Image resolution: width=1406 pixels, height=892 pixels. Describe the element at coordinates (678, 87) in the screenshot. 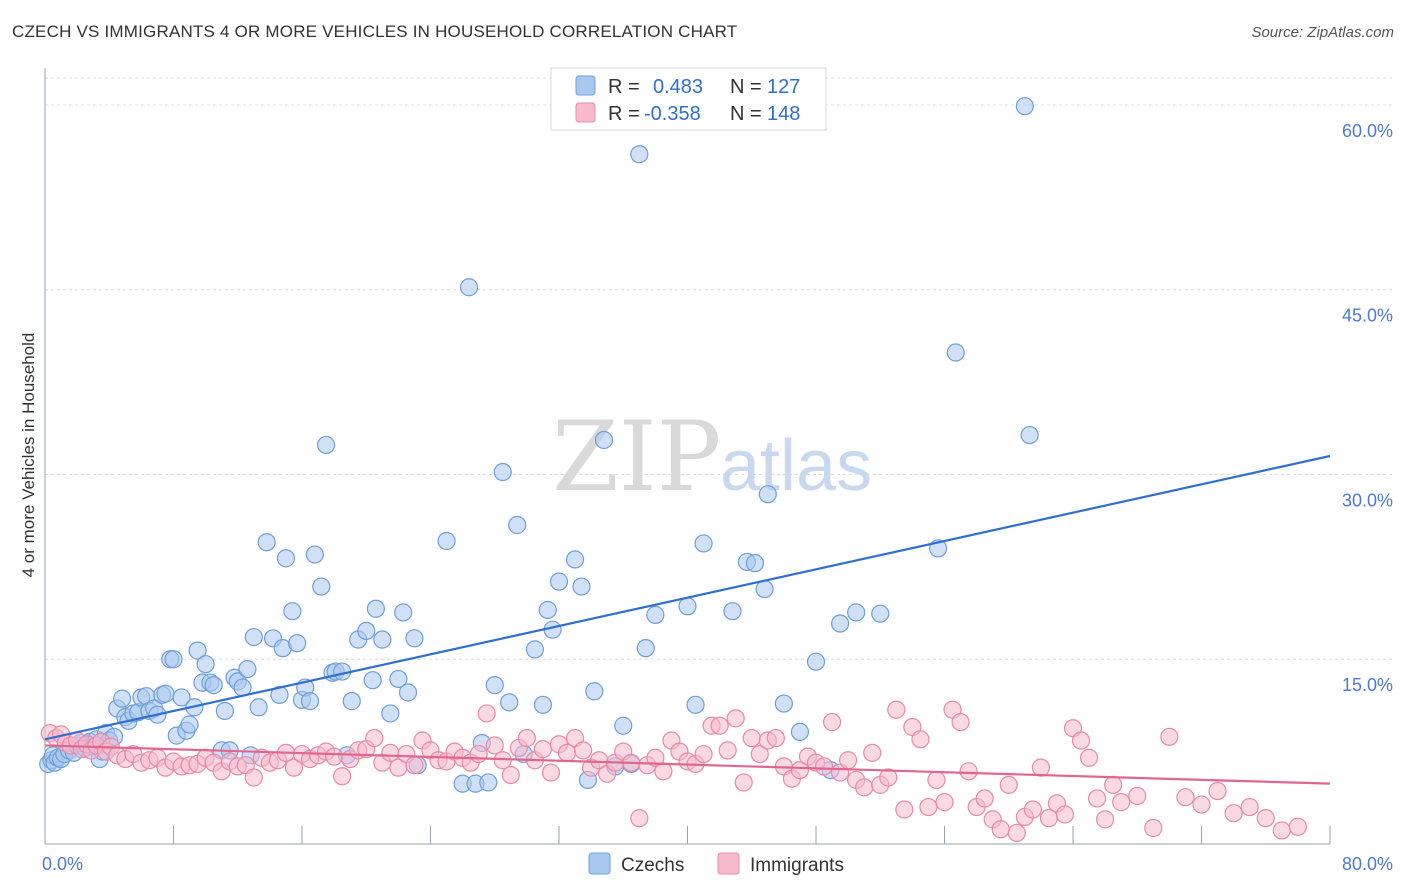

I see `legend-czechs-r-value: 0.483` at that location.